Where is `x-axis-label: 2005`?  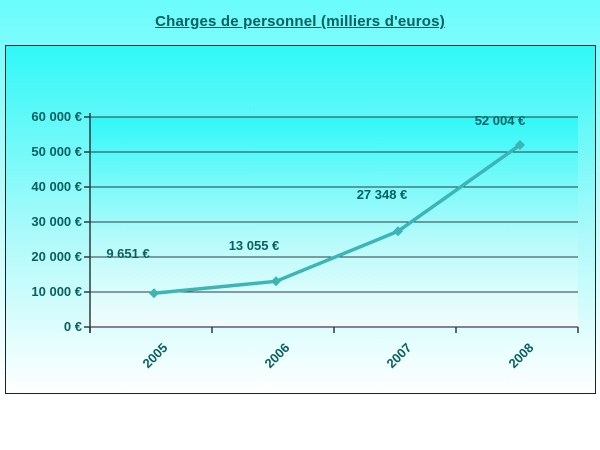
x-axis-label: 2005 is located at coordinates (155, 356).